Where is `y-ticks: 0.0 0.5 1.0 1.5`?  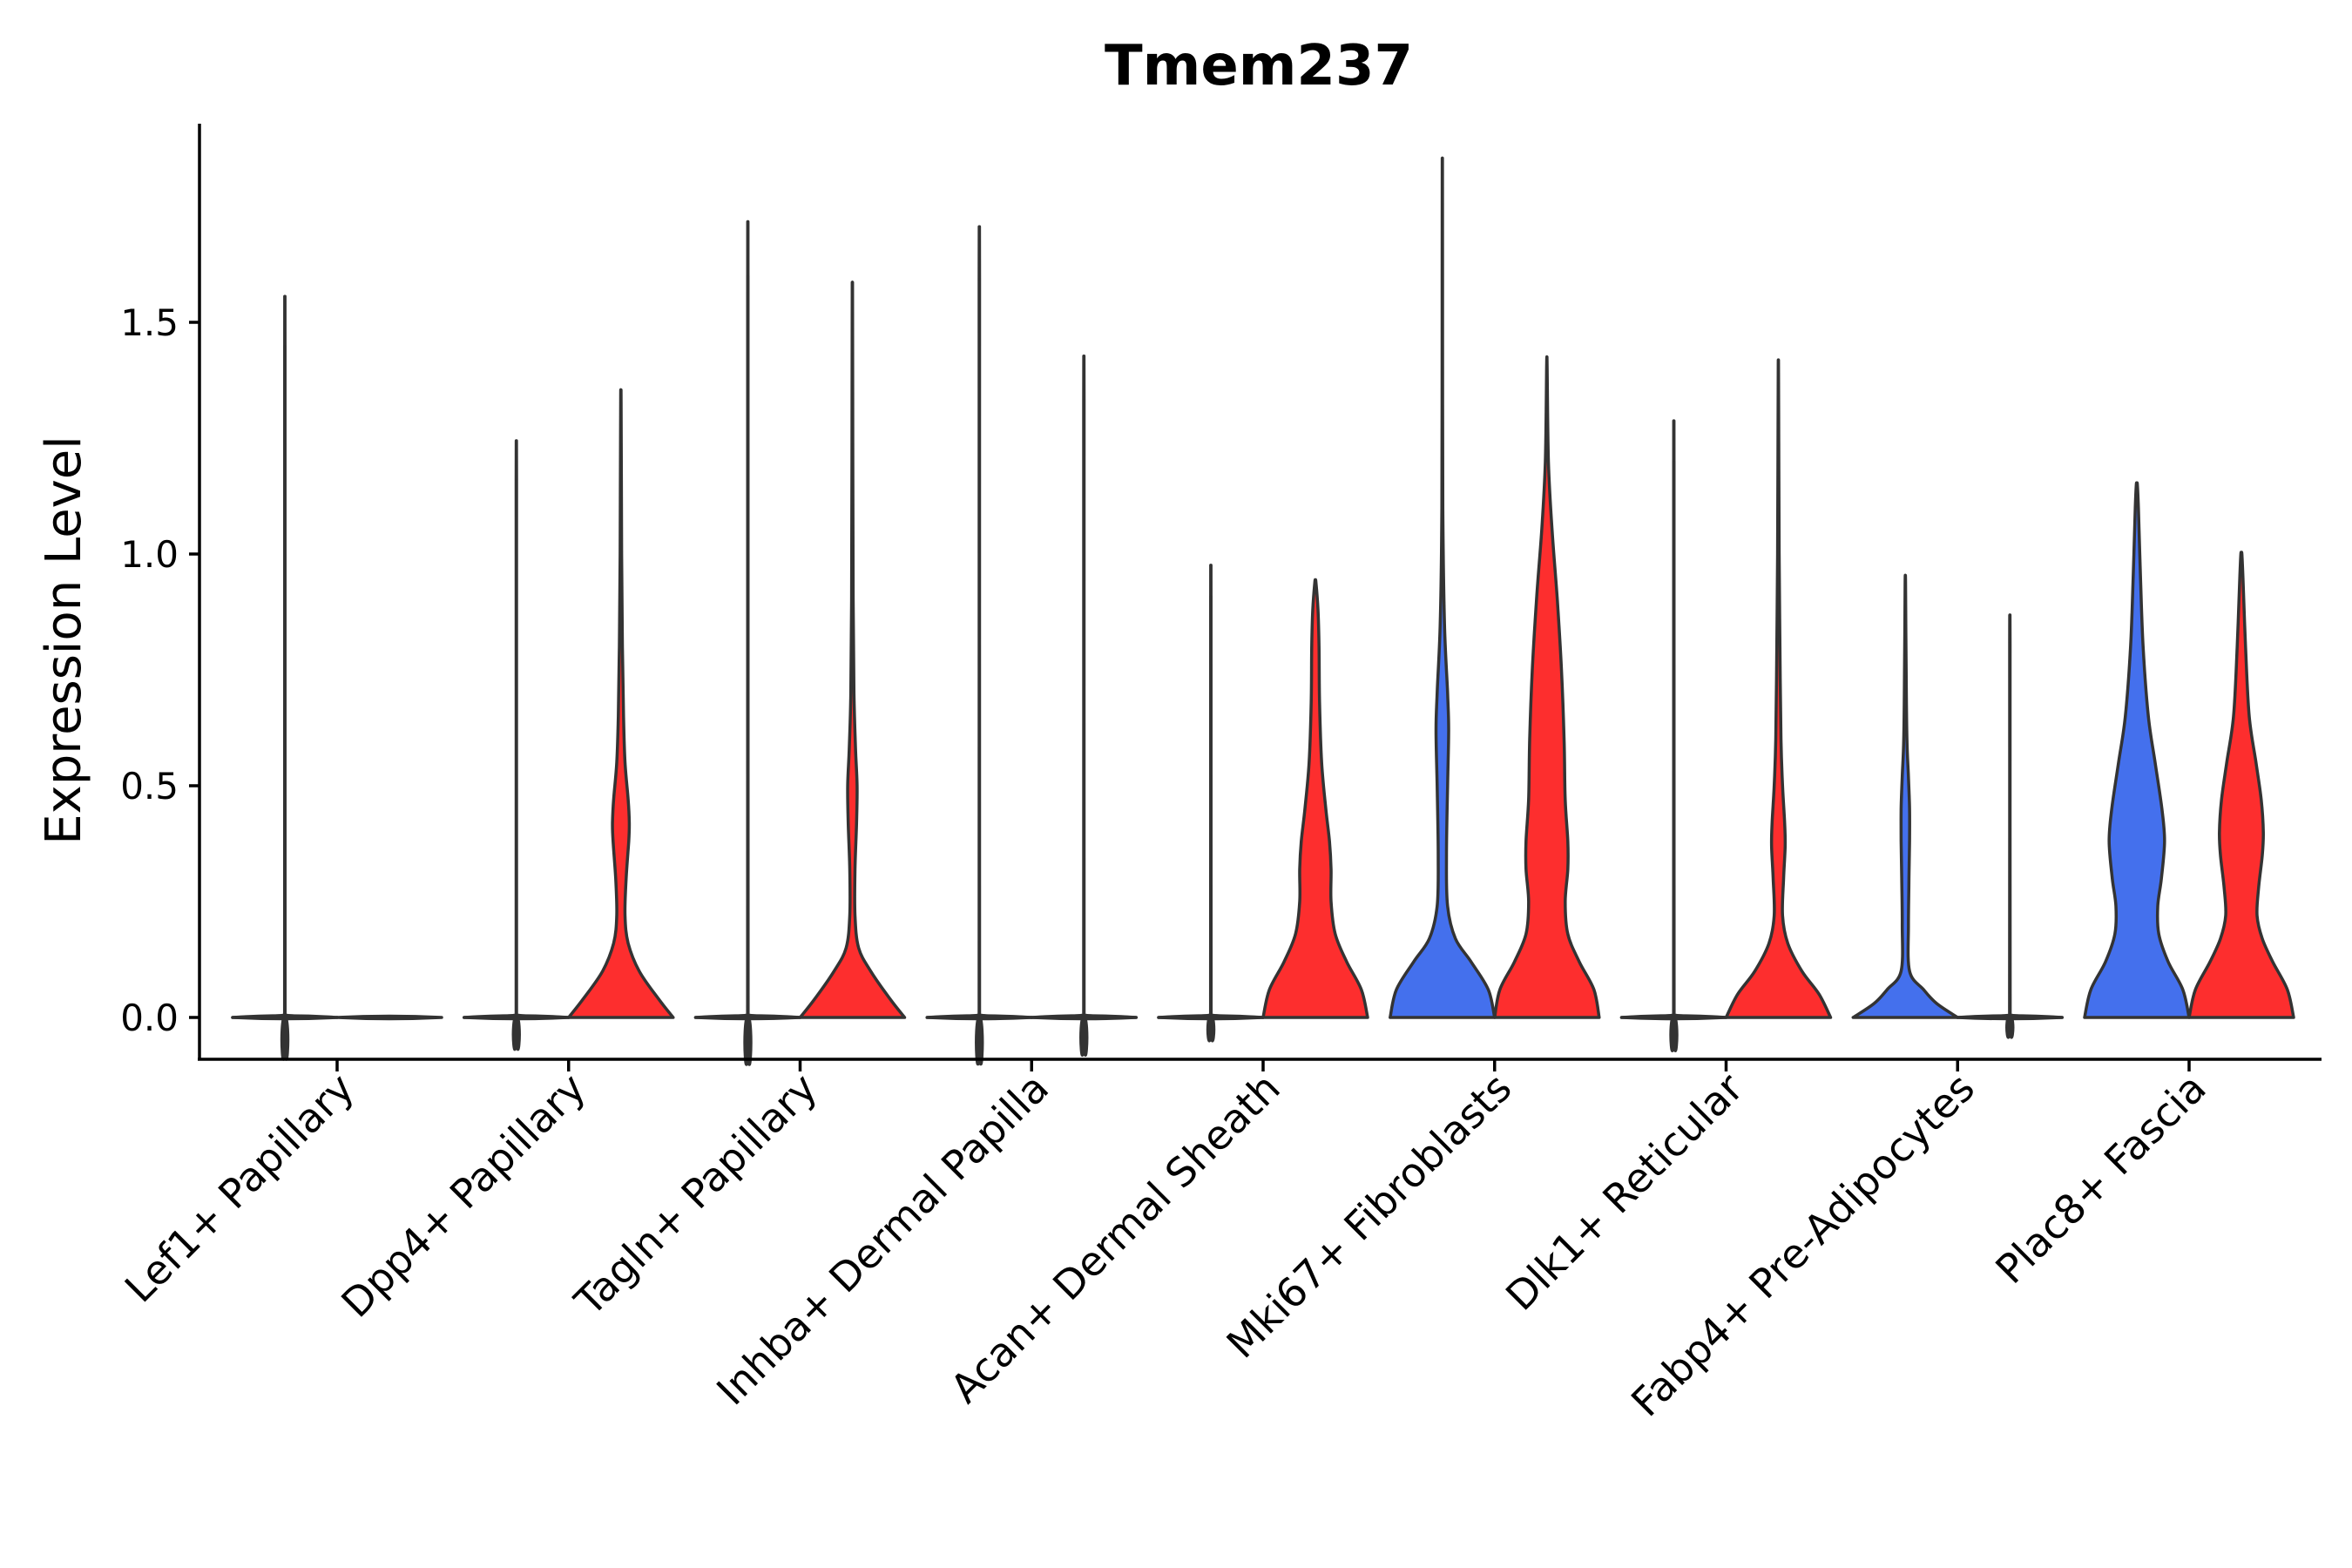 y-ticks: 0.0 0.5 1.0 1.5 is located at coordinates (159, 670).